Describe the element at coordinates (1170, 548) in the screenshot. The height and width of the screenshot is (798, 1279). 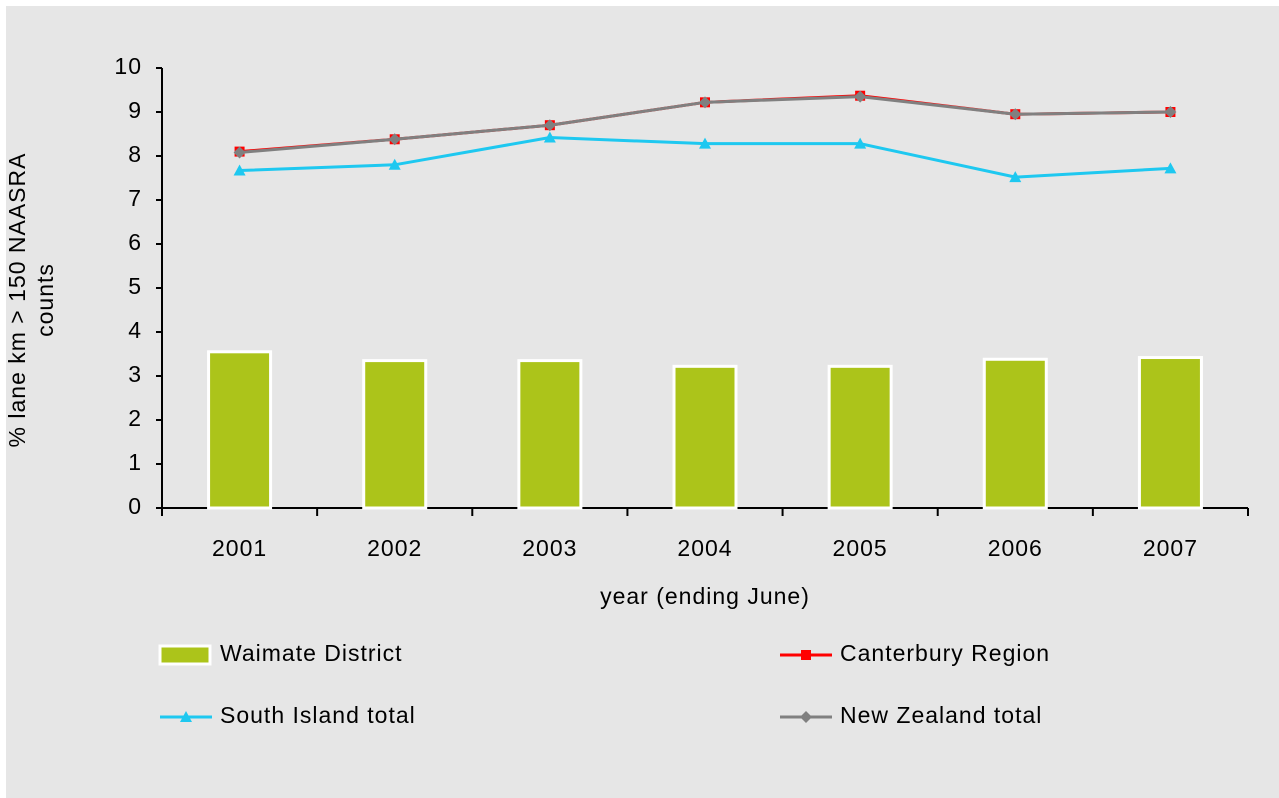
I see `x-tick-label: 2007` at that location.